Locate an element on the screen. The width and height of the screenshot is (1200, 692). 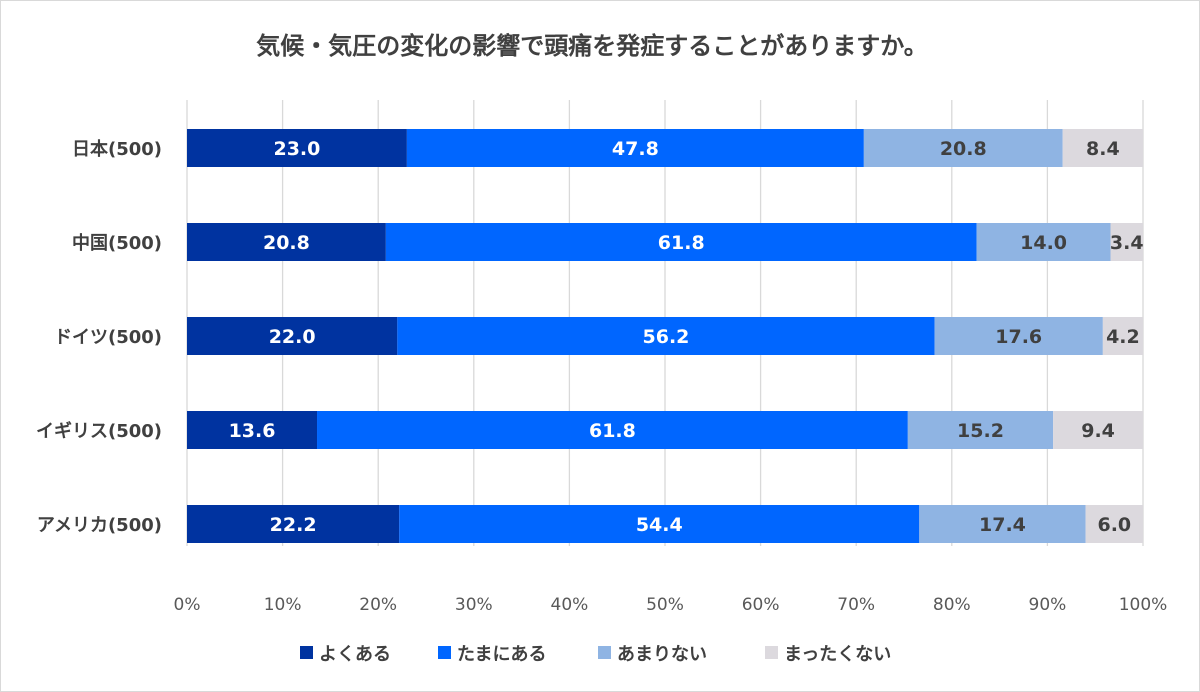
x-tick-label: 50% is located at coordinates (665, 605).